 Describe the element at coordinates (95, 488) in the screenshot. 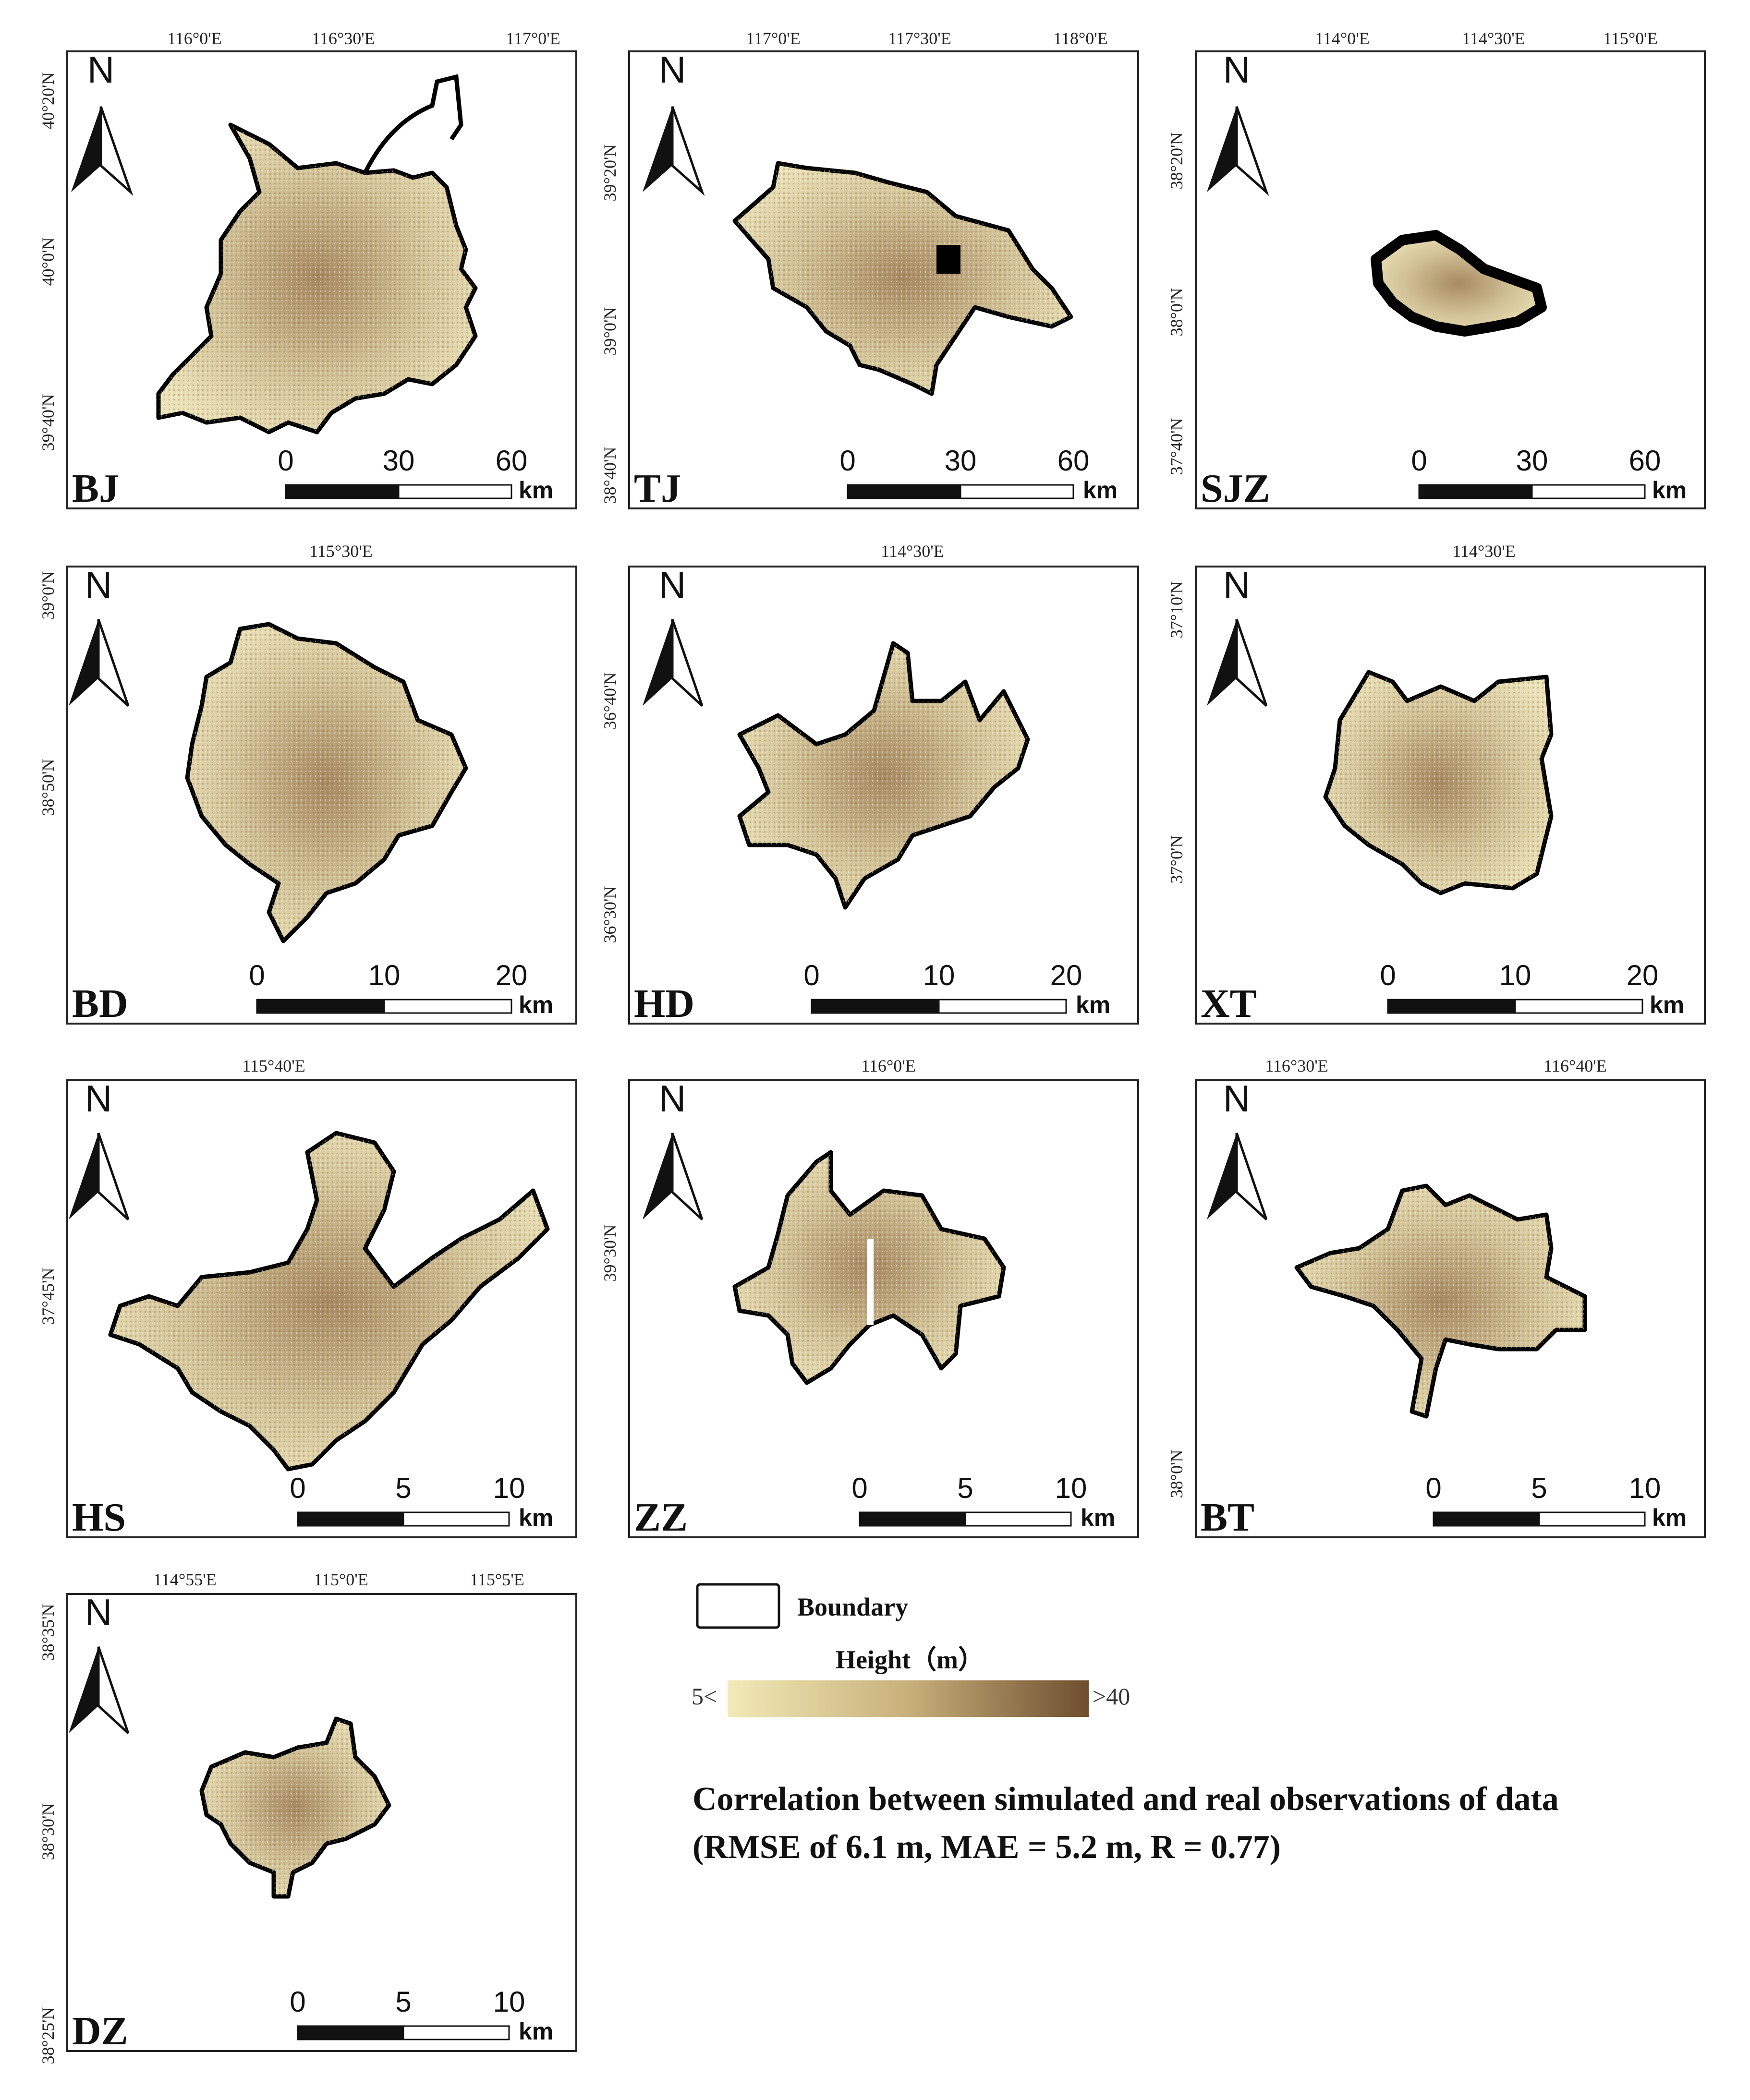

I see `city-code: BJ` at that location.